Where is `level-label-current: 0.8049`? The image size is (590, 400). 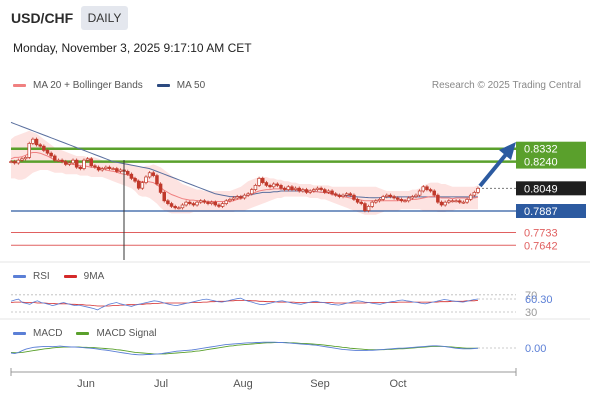 level-label-current: 0.8049 is located at coordinates (541, 189).